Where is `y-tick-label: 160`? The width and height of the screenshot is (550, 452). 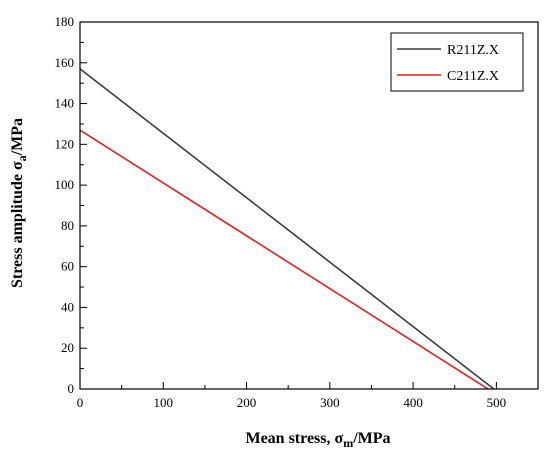
y-tick-label: 160 is located at coordinates (65, 62).